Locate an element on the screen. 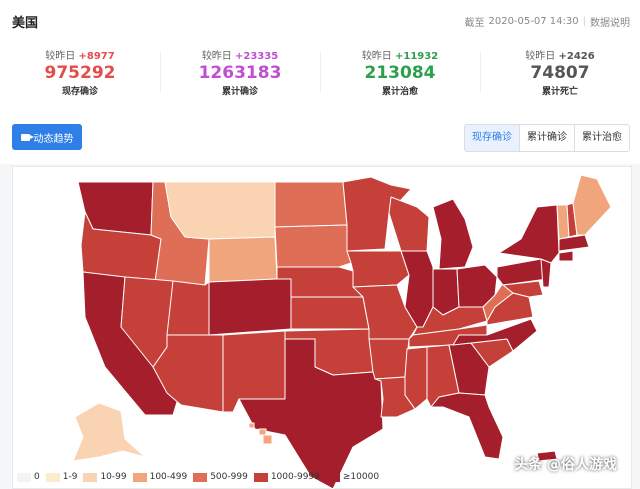  legend-item: 1000-9999 is located at coordinates (286, 477).